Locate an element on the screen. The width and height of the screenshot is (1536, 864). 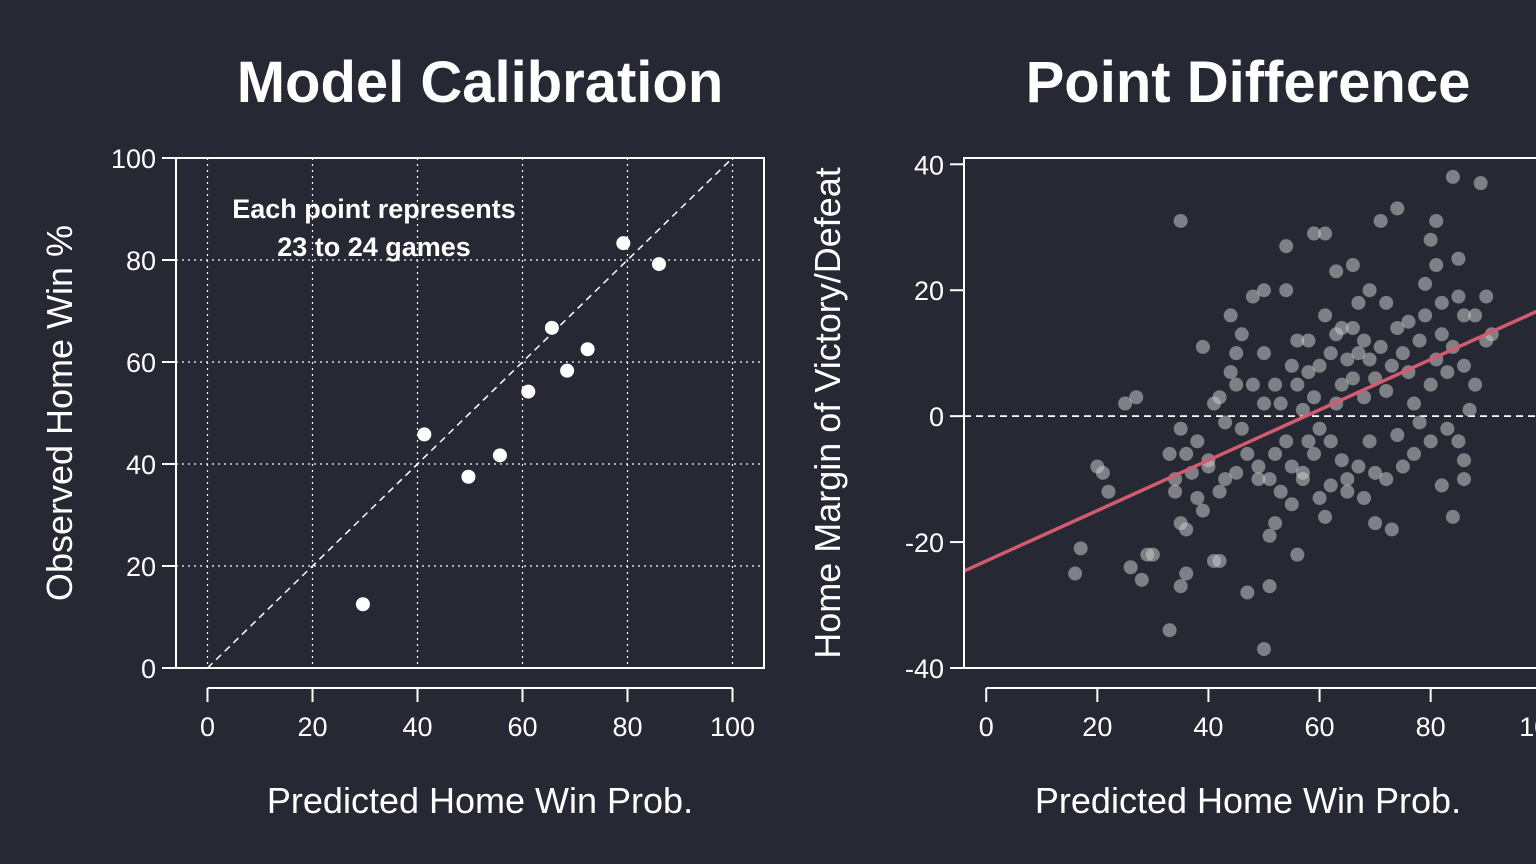
y-axis: 0 20 40 60 80 100 is located at coordinates (143, 414).